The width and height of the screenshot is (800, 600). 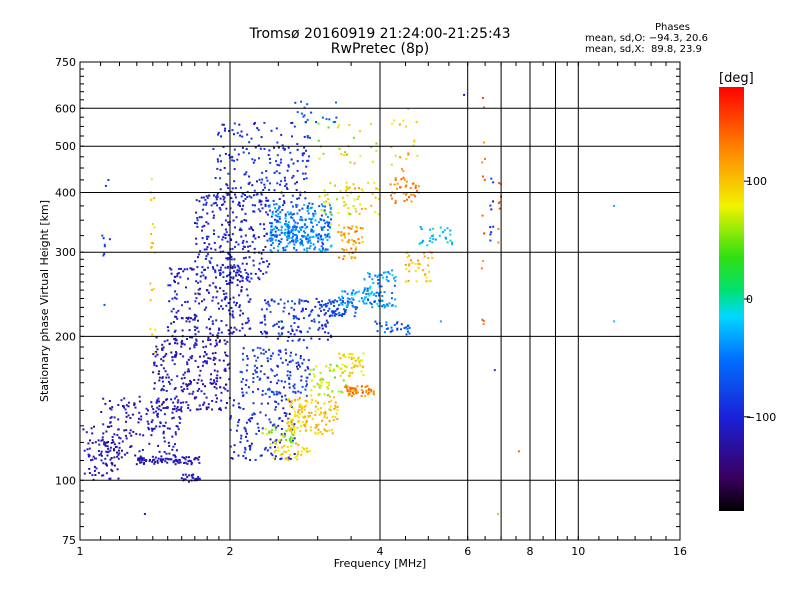 I want to click on scatter-point-2032, so click(x=285, y=435).